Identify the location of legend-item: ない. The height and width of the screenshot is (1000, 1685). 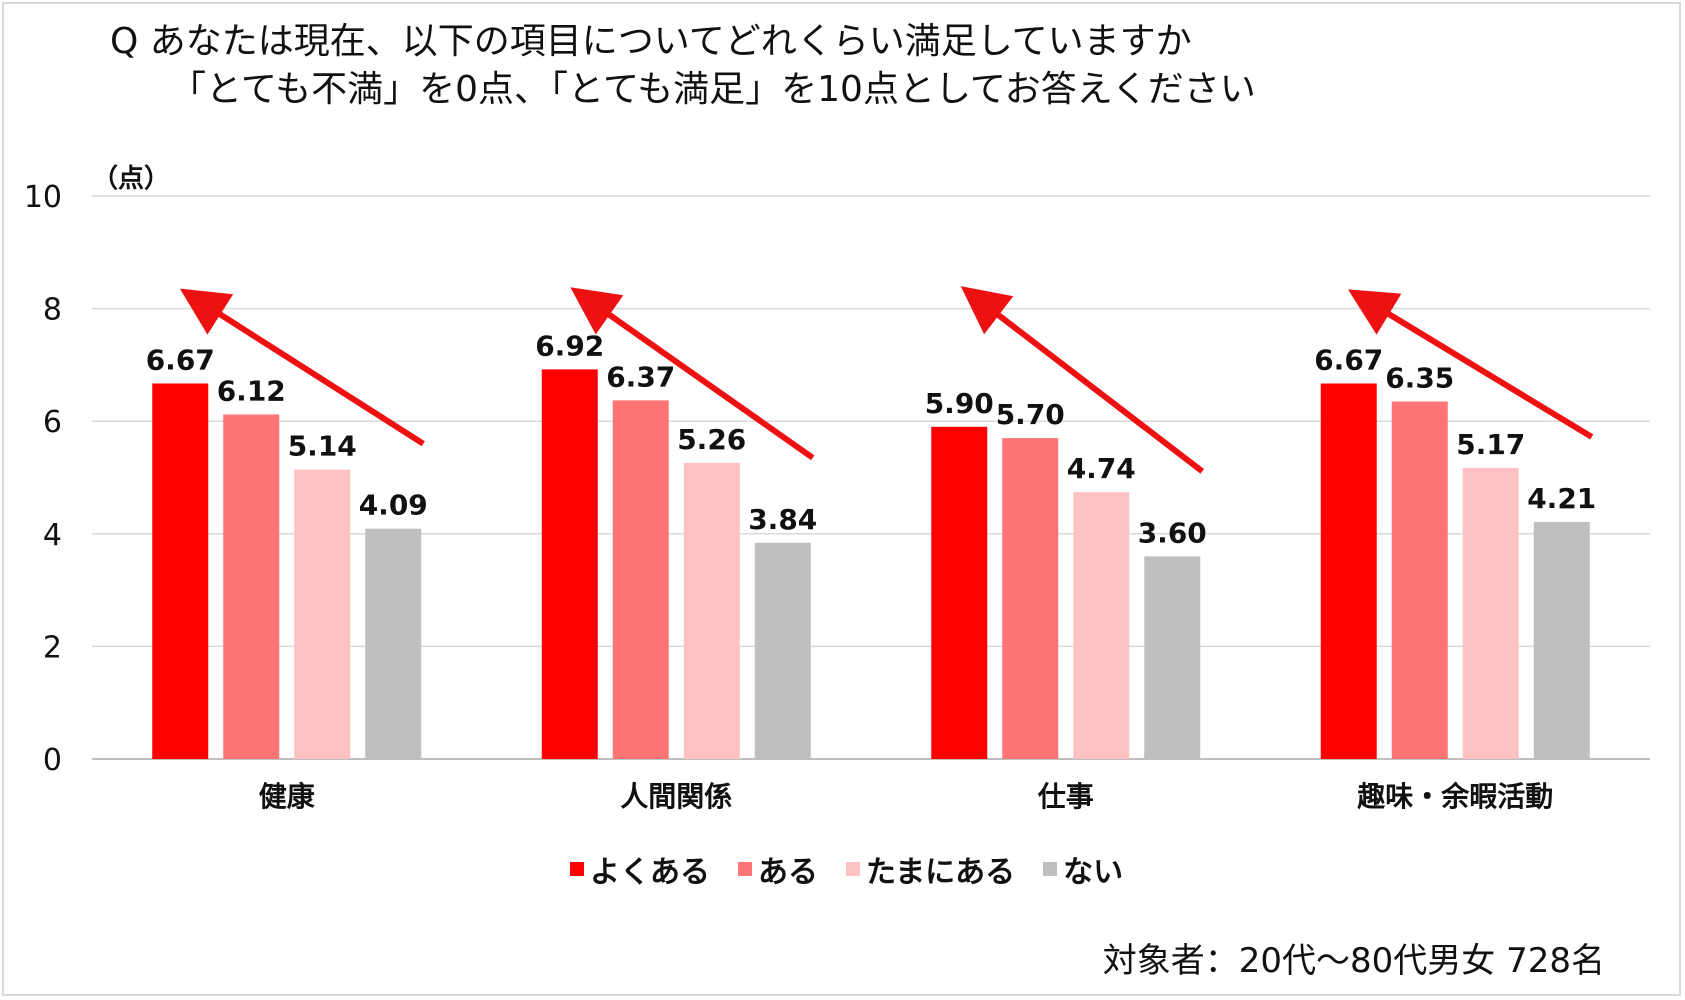
(1083, 869).